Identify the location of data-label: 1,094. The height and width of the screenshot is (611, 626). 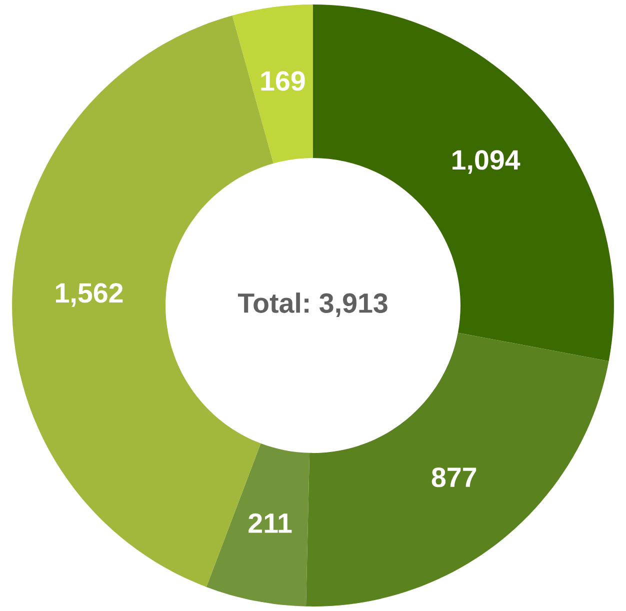
(486, 162).